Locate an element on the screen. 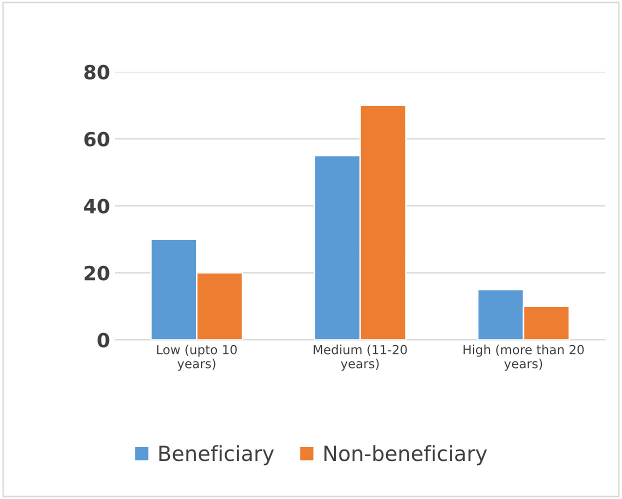 The height and width of the screenshot is (499, 622). y-tick-label: 20 is located at coordinates (97, 273).